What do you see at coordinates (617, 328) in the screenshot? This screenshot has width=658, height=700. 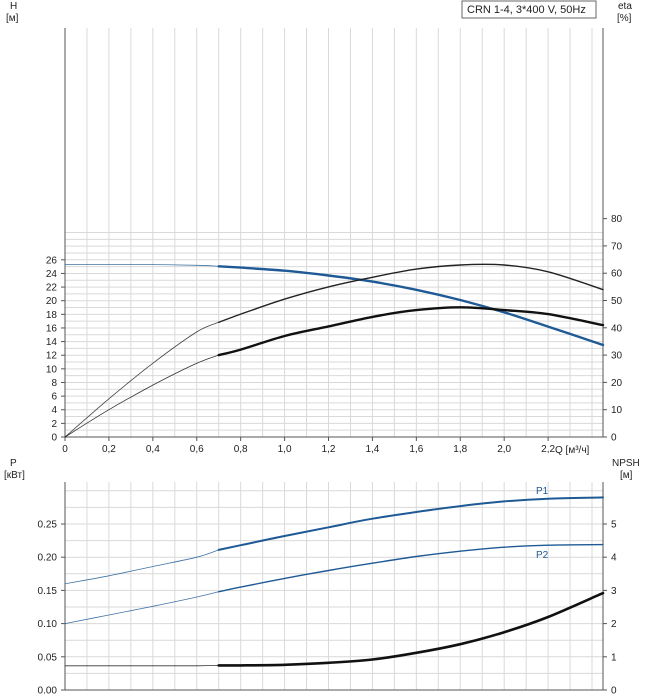 I see `y-right-tick-label: 40` at bounding box center [617, 328].